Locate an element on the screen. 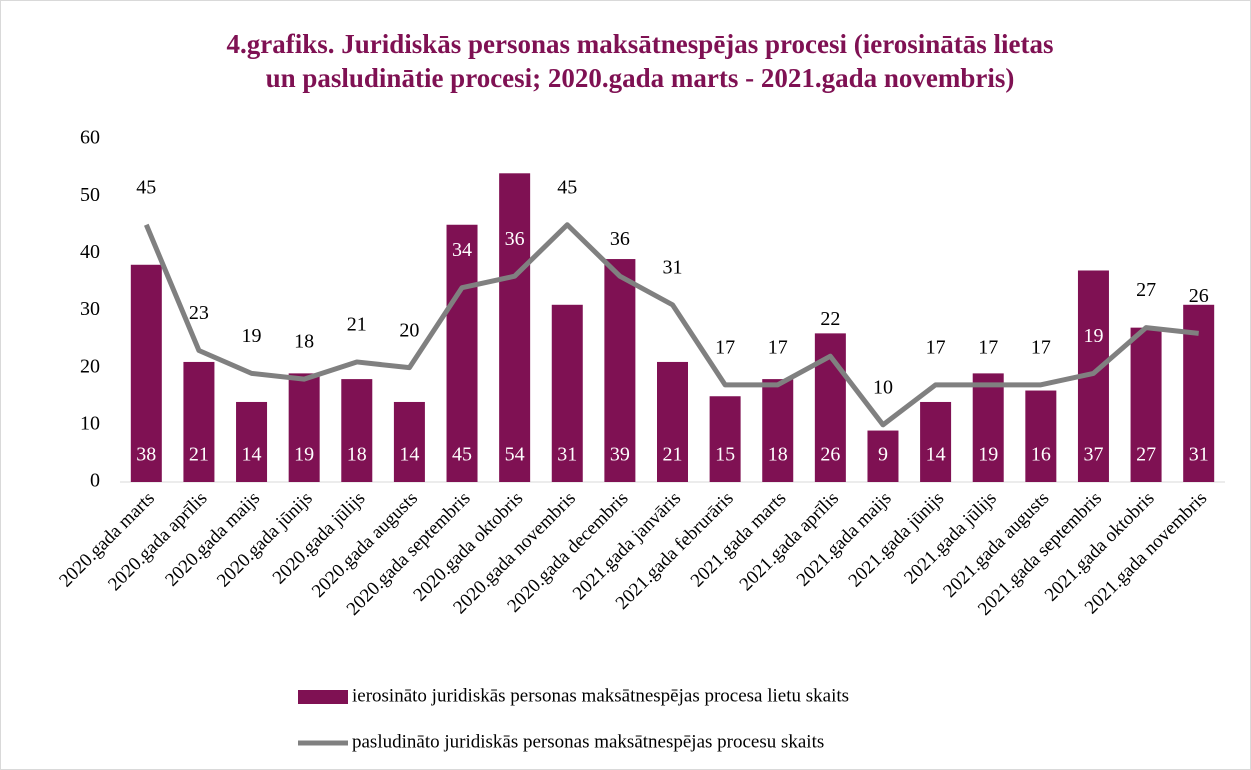 Image resolution: width=1251 pixels, height=770 pixels. y-tick-label: 10 is located at coordinates (90, 423).